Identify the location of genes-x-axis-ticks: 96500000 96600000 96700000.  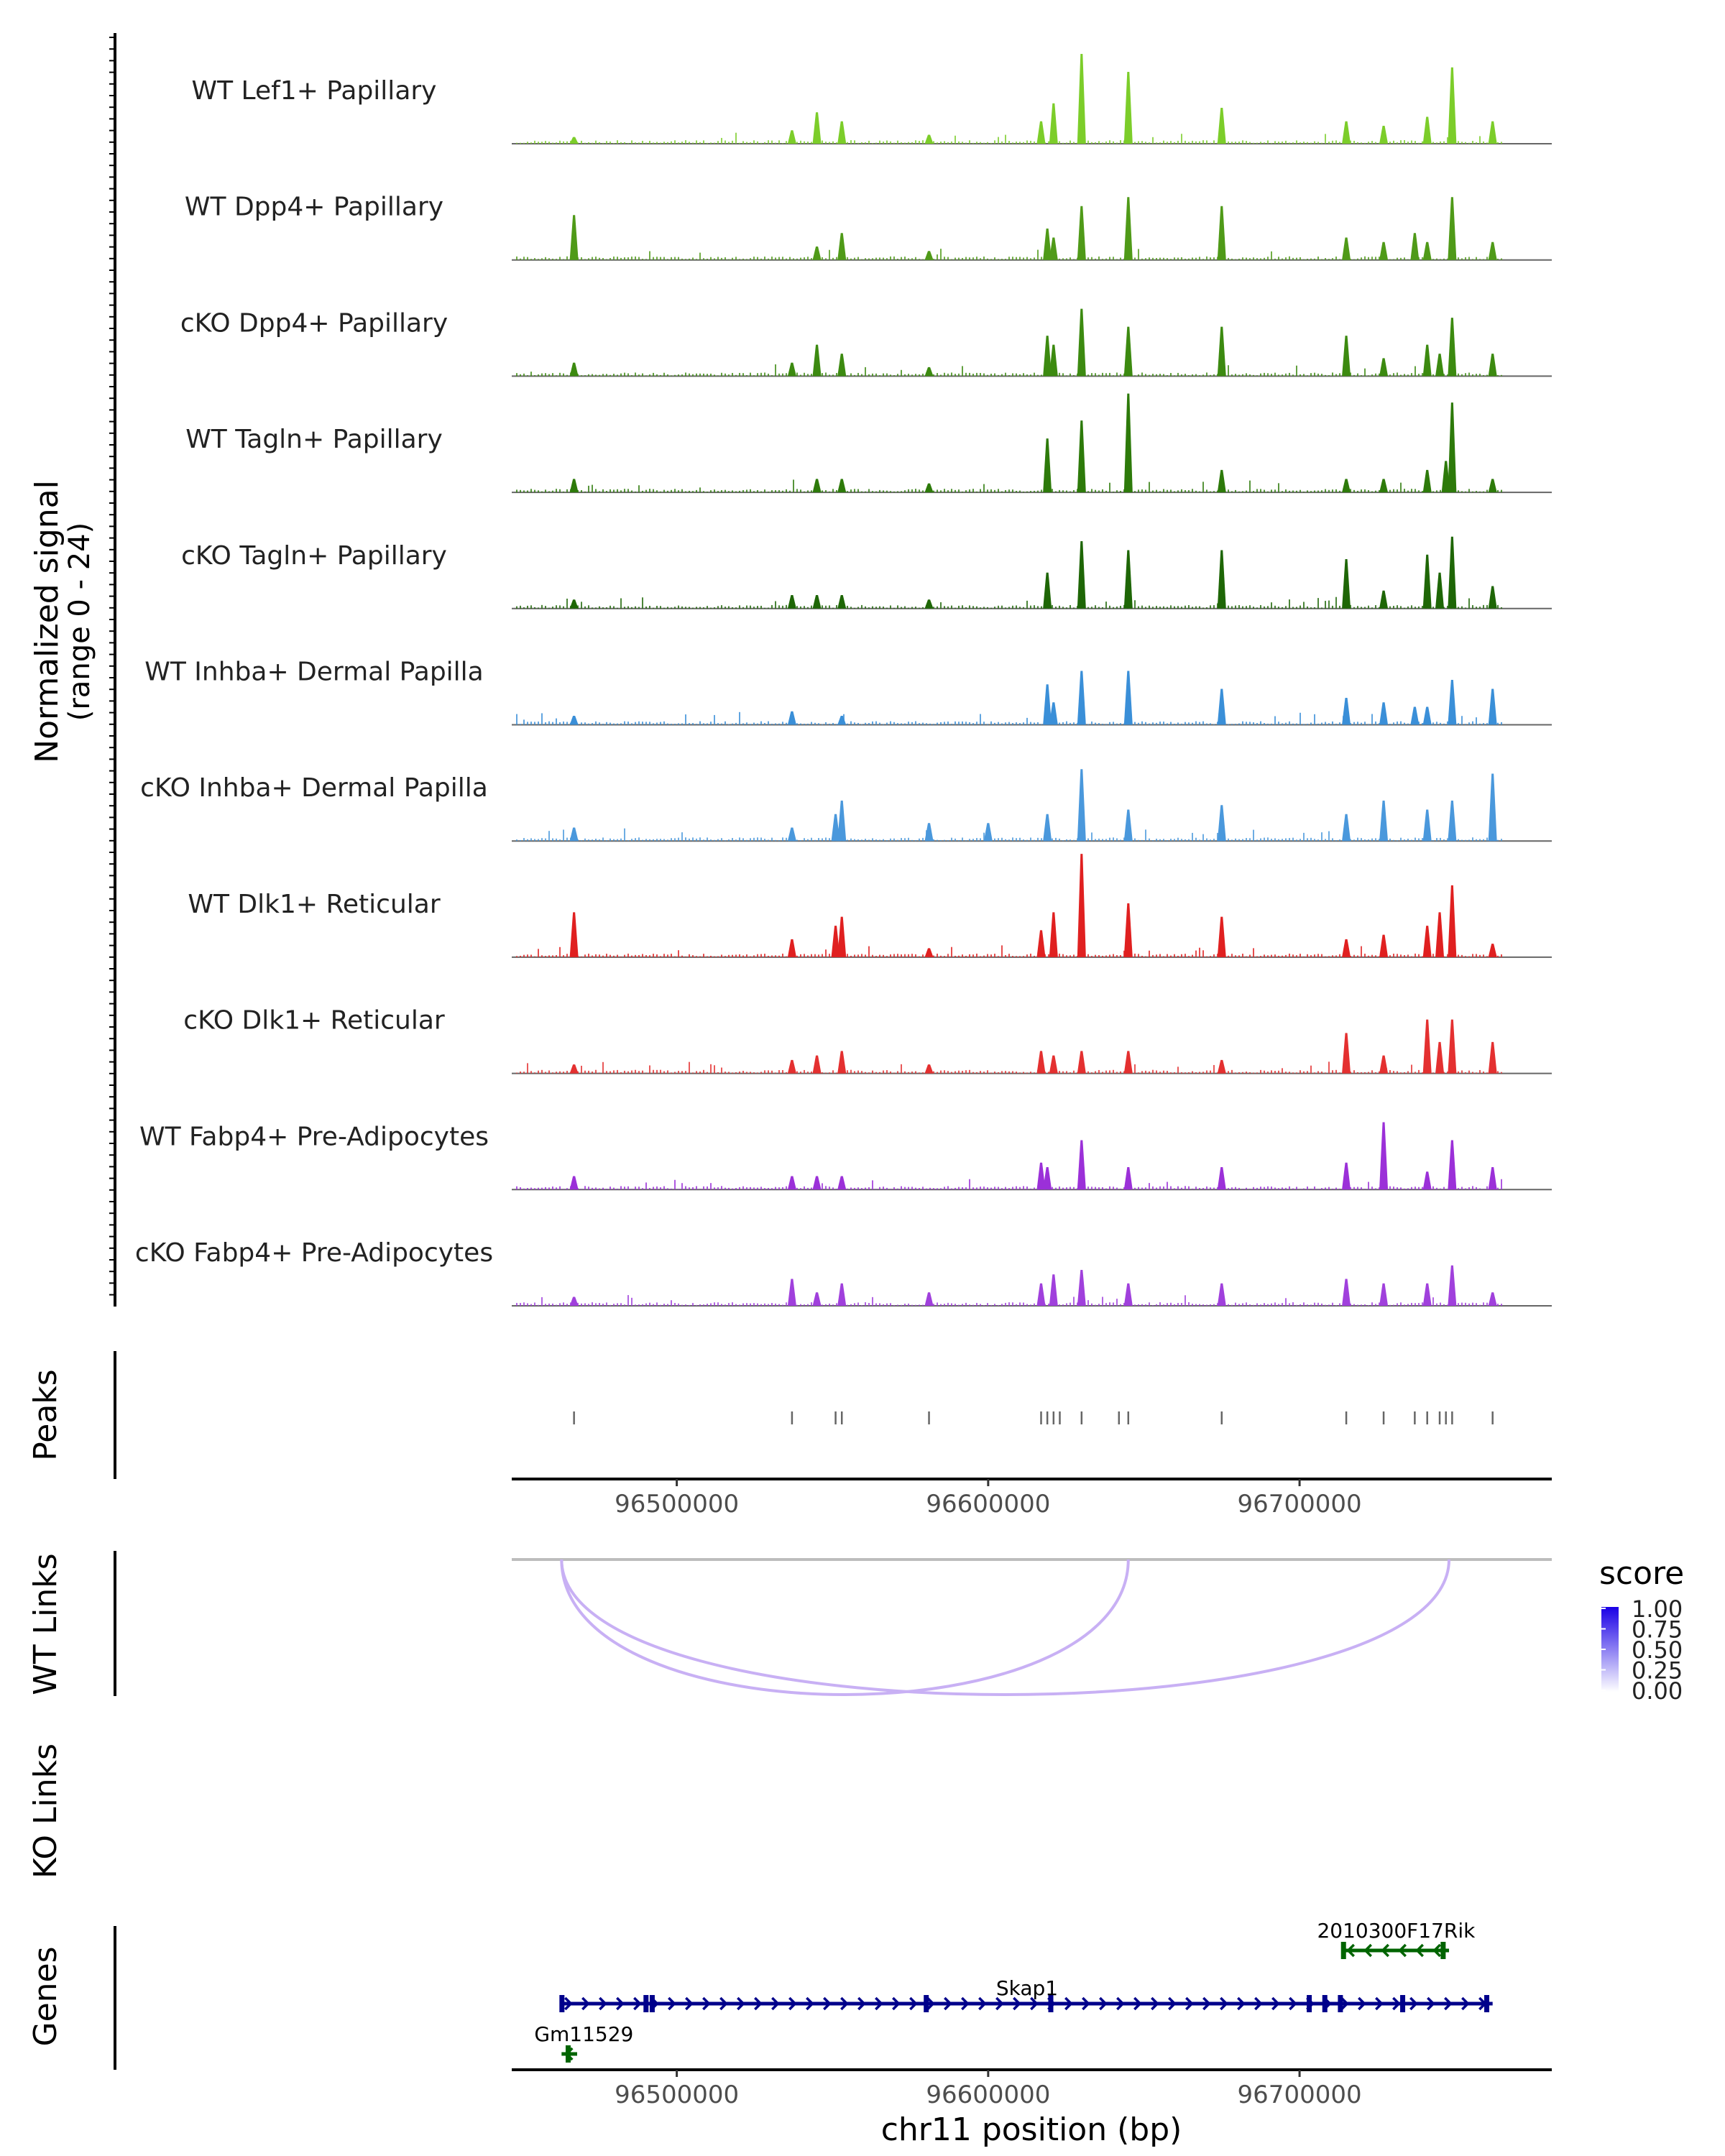
(988, 2089).